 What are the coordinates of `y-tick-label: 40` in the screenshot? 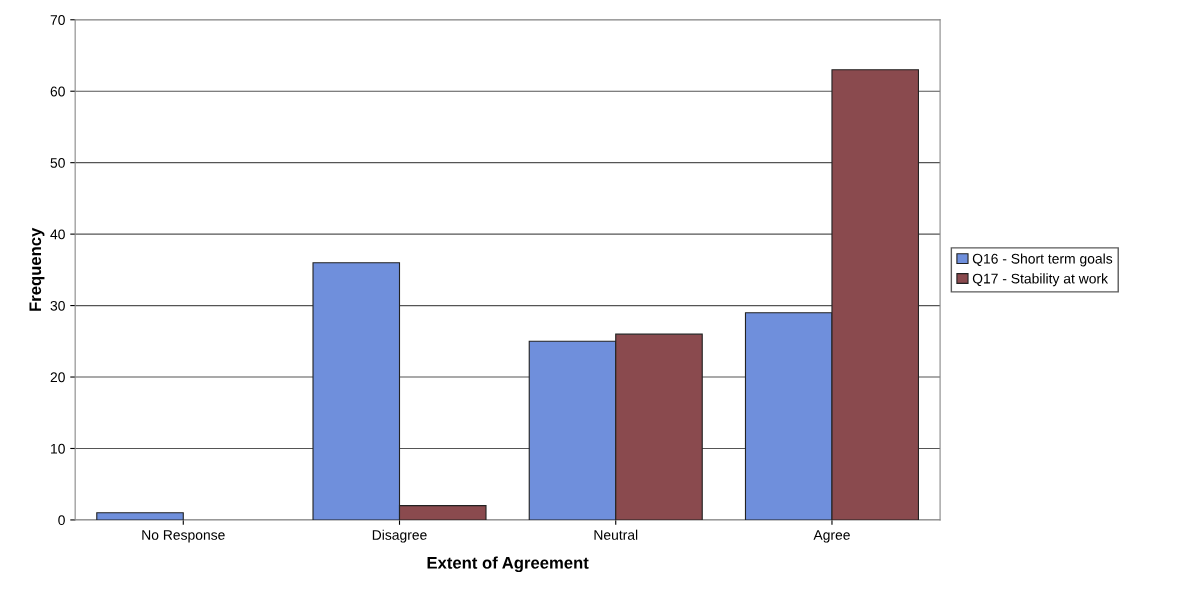 It's located at (57, 234).